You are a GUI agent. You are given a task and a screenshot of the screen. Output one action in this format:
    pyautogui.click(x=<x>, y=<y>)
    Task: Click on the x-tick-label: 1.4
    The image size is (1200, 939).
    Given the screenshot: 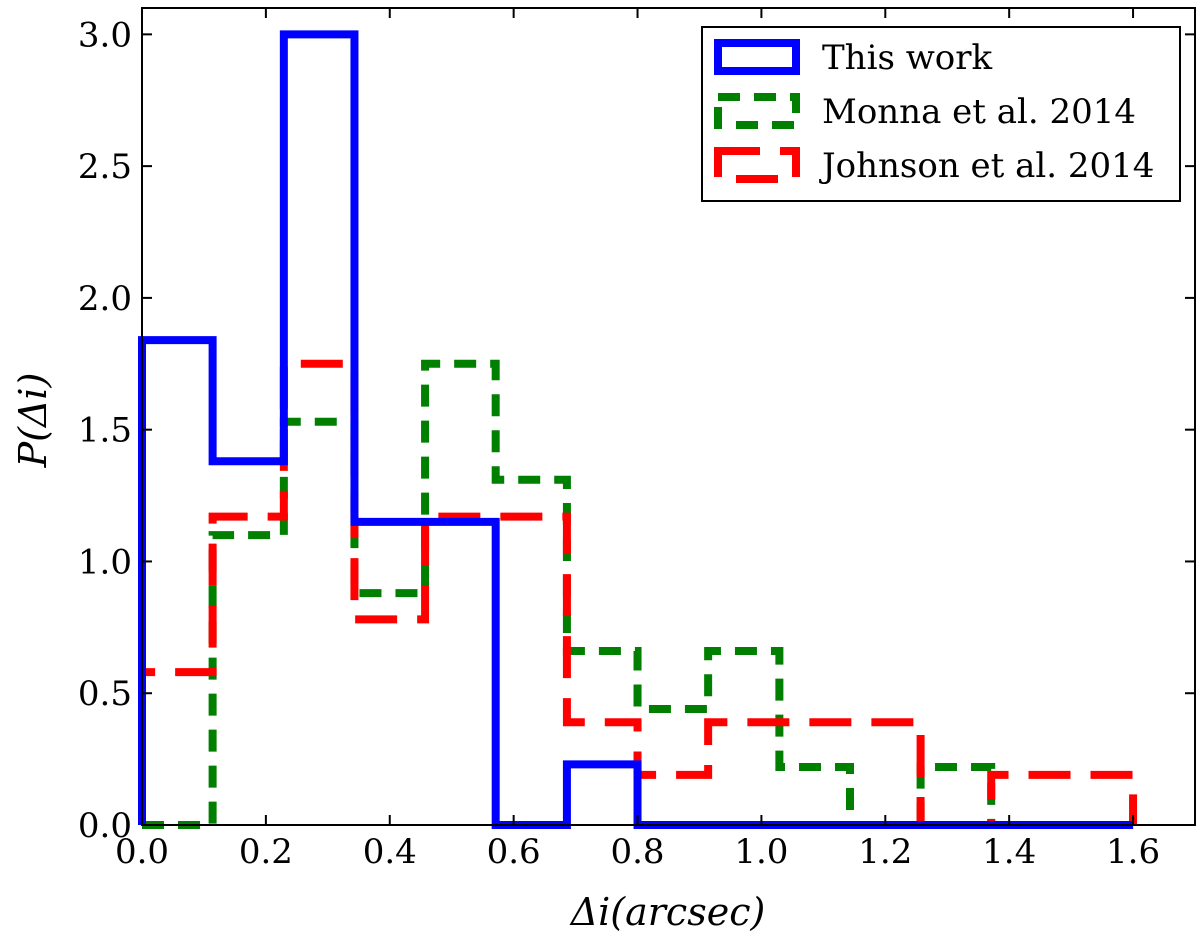 What is the action you would take?
    pyautogui.click(x=1009, y=852)
    